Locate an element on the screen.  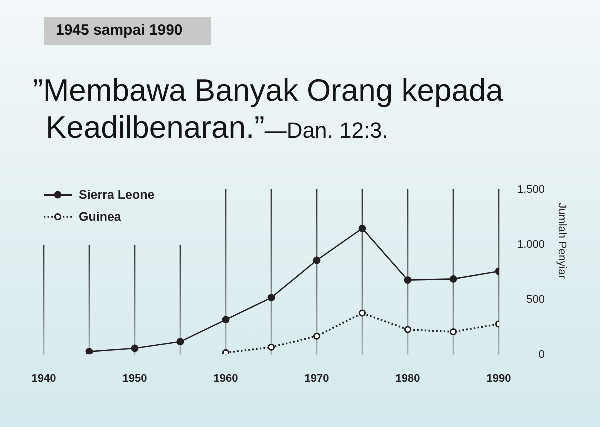
legend-label: Guinea is located at coordinates (100, 217).